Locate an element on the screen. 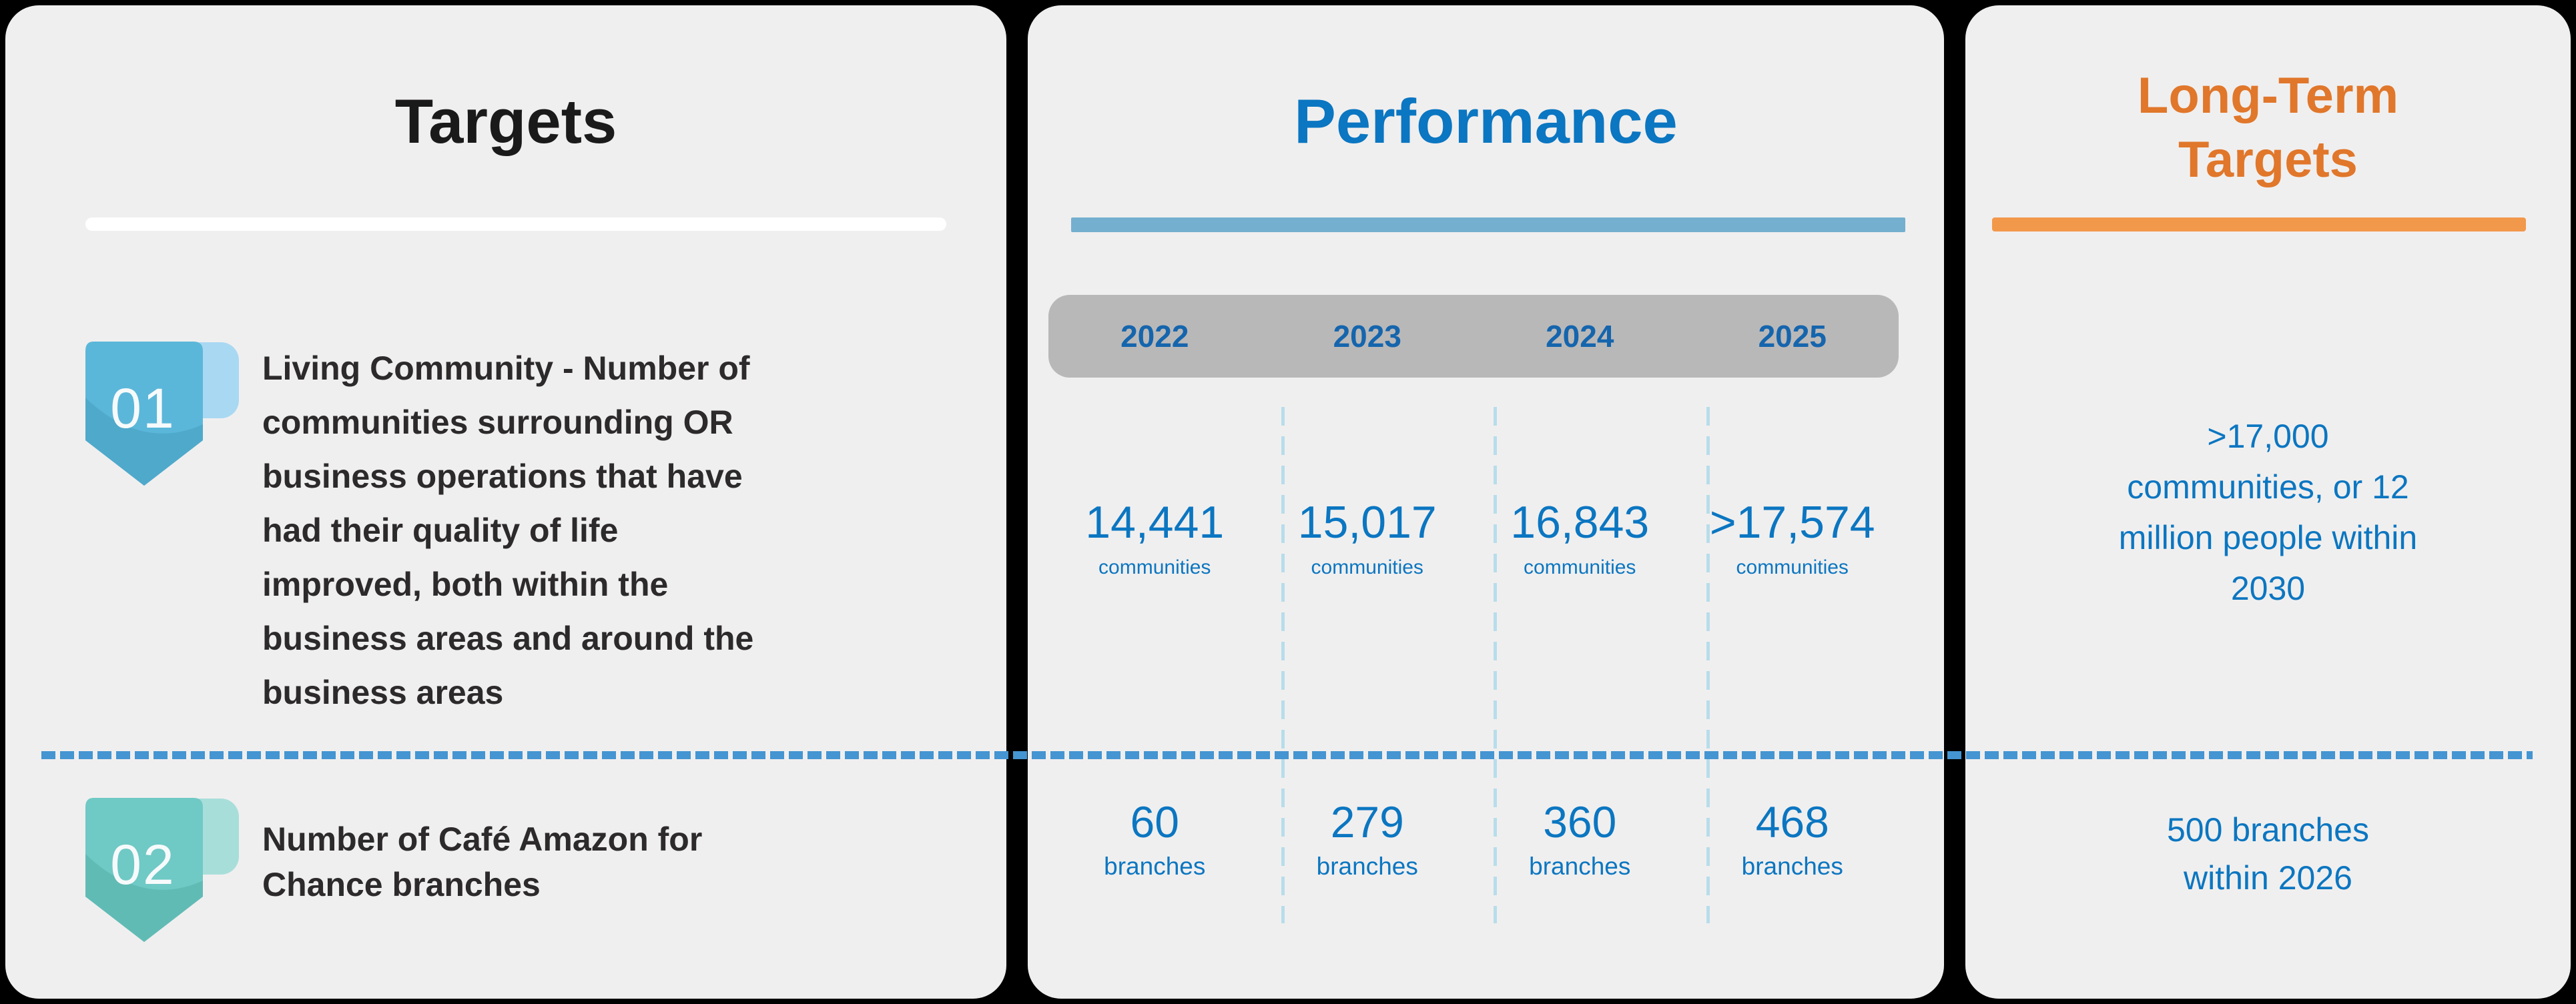  value-cell: 279 branches is located at coordinates (1367, 839).